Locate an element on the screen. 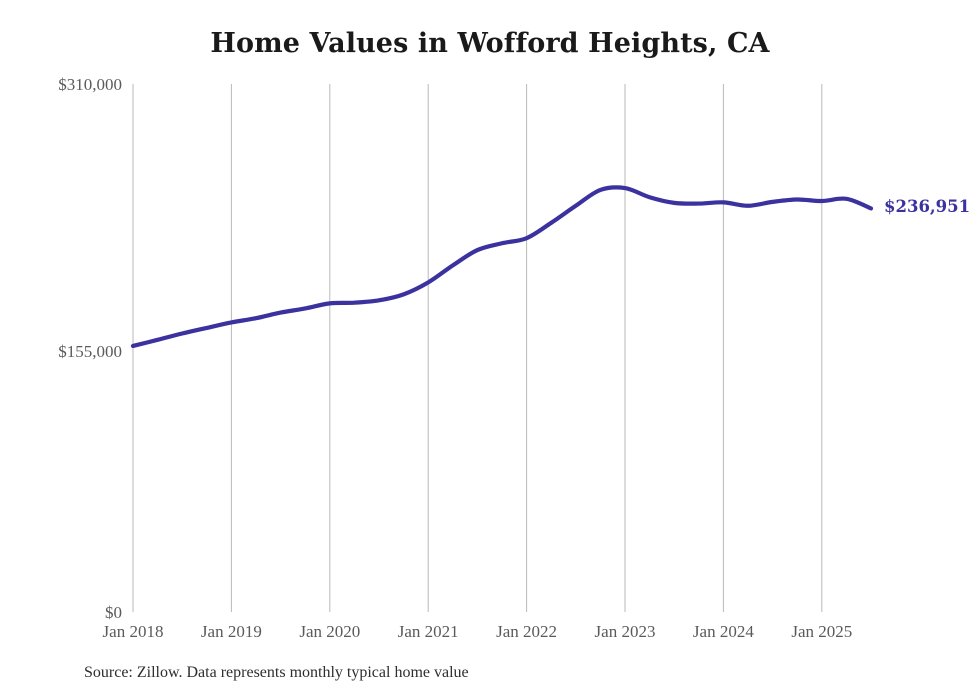 The width and height of the screenshot is (980, 699). x-axis-tick-label-jan-2020: Jan 2020 is located at coordinates (330, 631).